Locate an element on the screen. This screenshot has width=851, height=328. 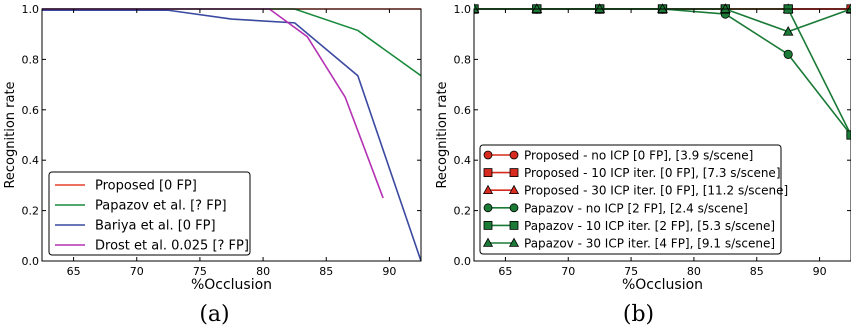
legend-label-1: Proposed [0 FP] is located at coordinates (146, 186).